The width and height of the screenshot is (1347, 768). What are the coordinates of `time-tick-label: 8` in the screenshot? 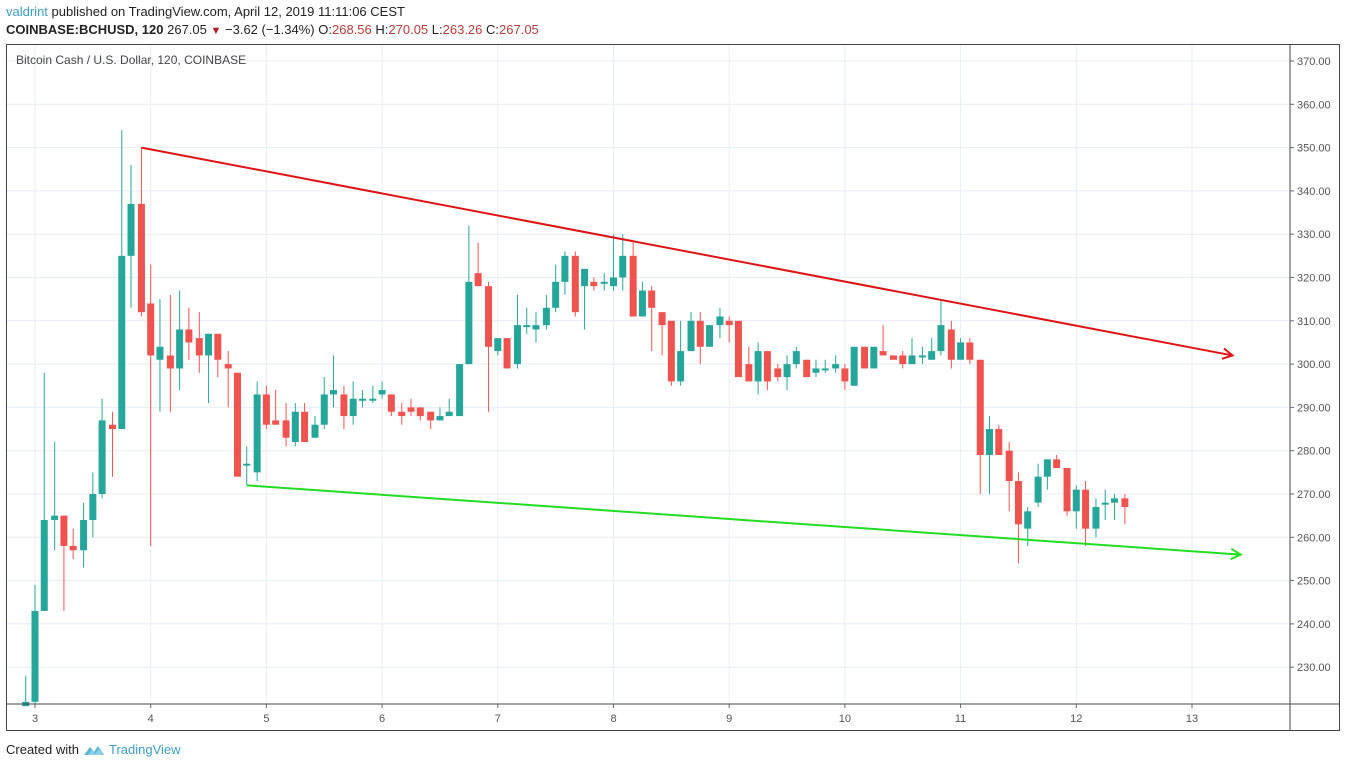 It's located at (613, 719).